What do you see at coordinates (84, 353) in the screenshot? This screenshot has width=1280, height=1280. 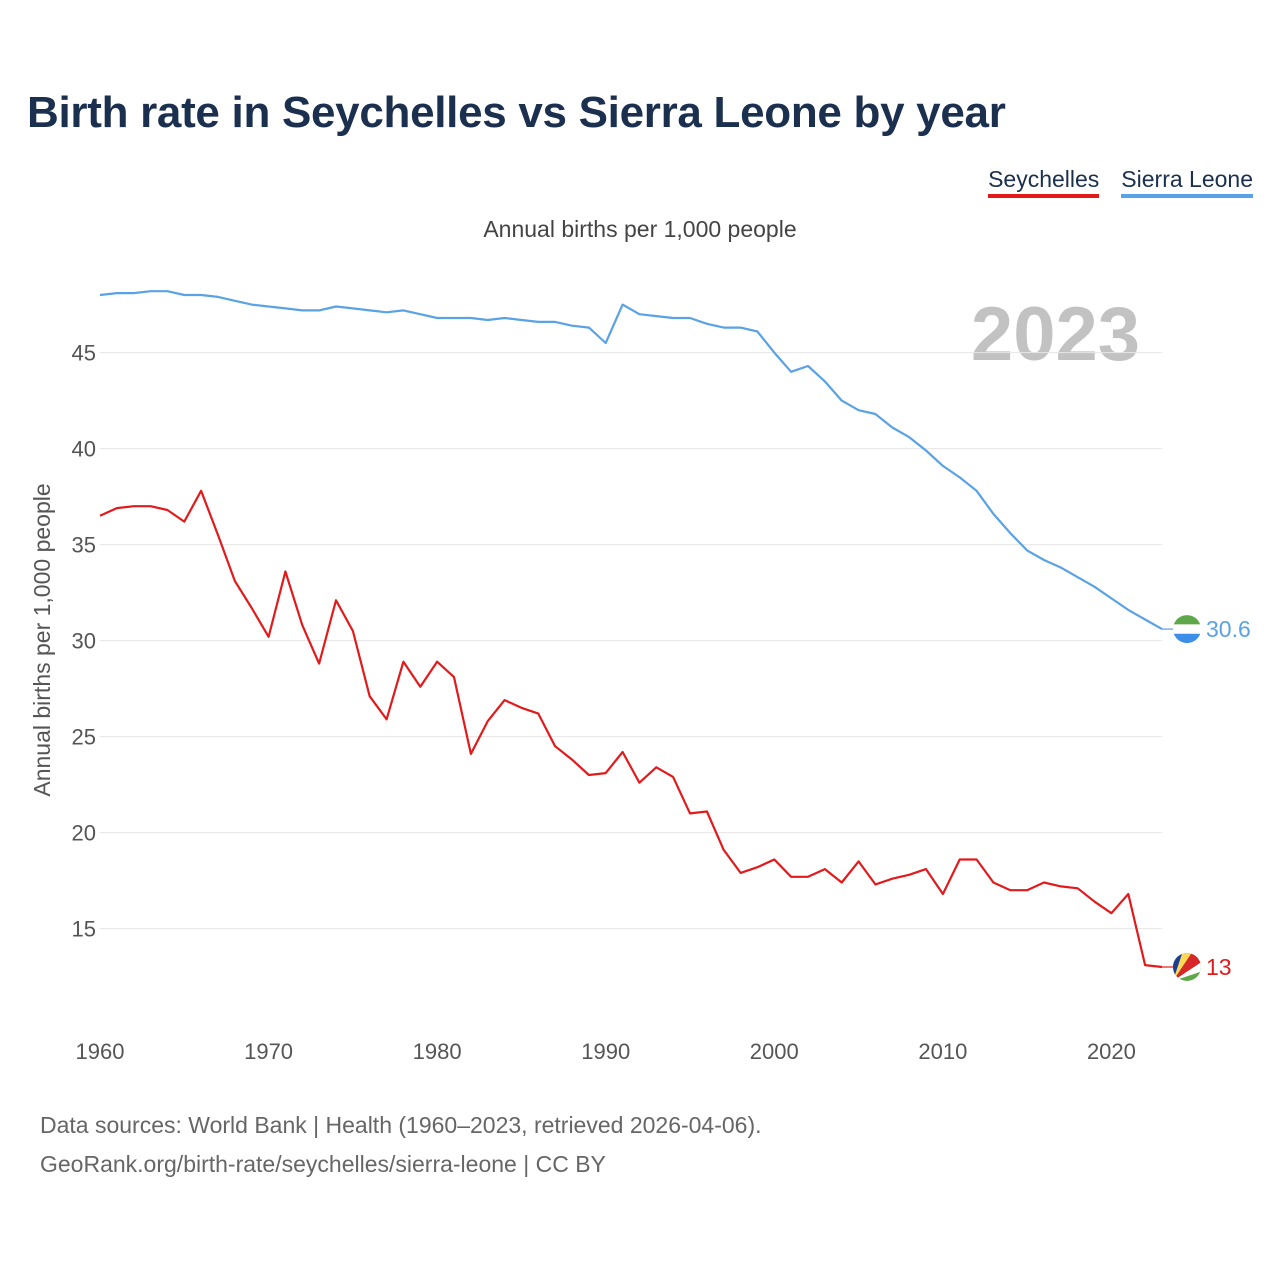 I see `y-tick-label-45: 45` at bounding box center [84, 353].